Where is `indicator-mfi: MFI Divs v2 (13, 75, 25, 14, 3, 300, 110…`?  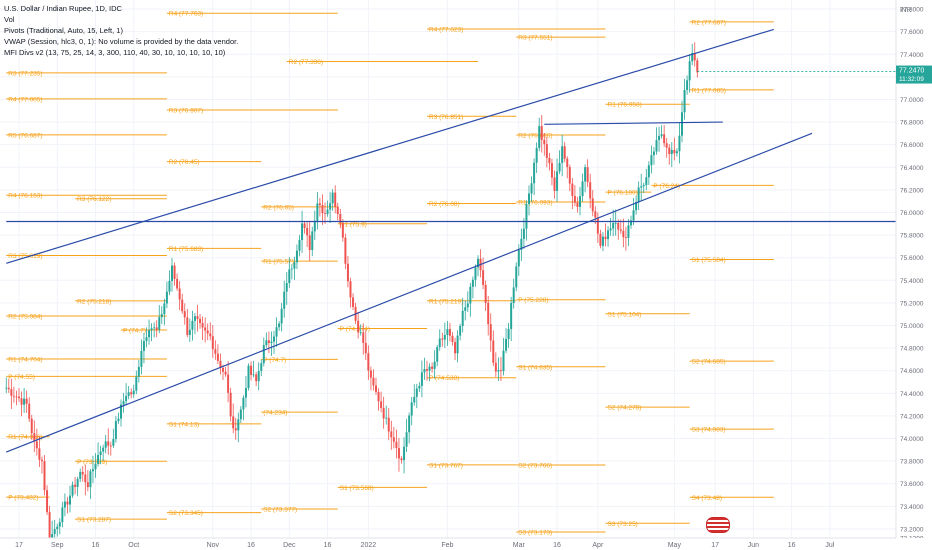 indicator-mfi: MFI Divs v2 (13, 75, 25, 14, 3, 300, 110… is located at coordinates (115, 52).